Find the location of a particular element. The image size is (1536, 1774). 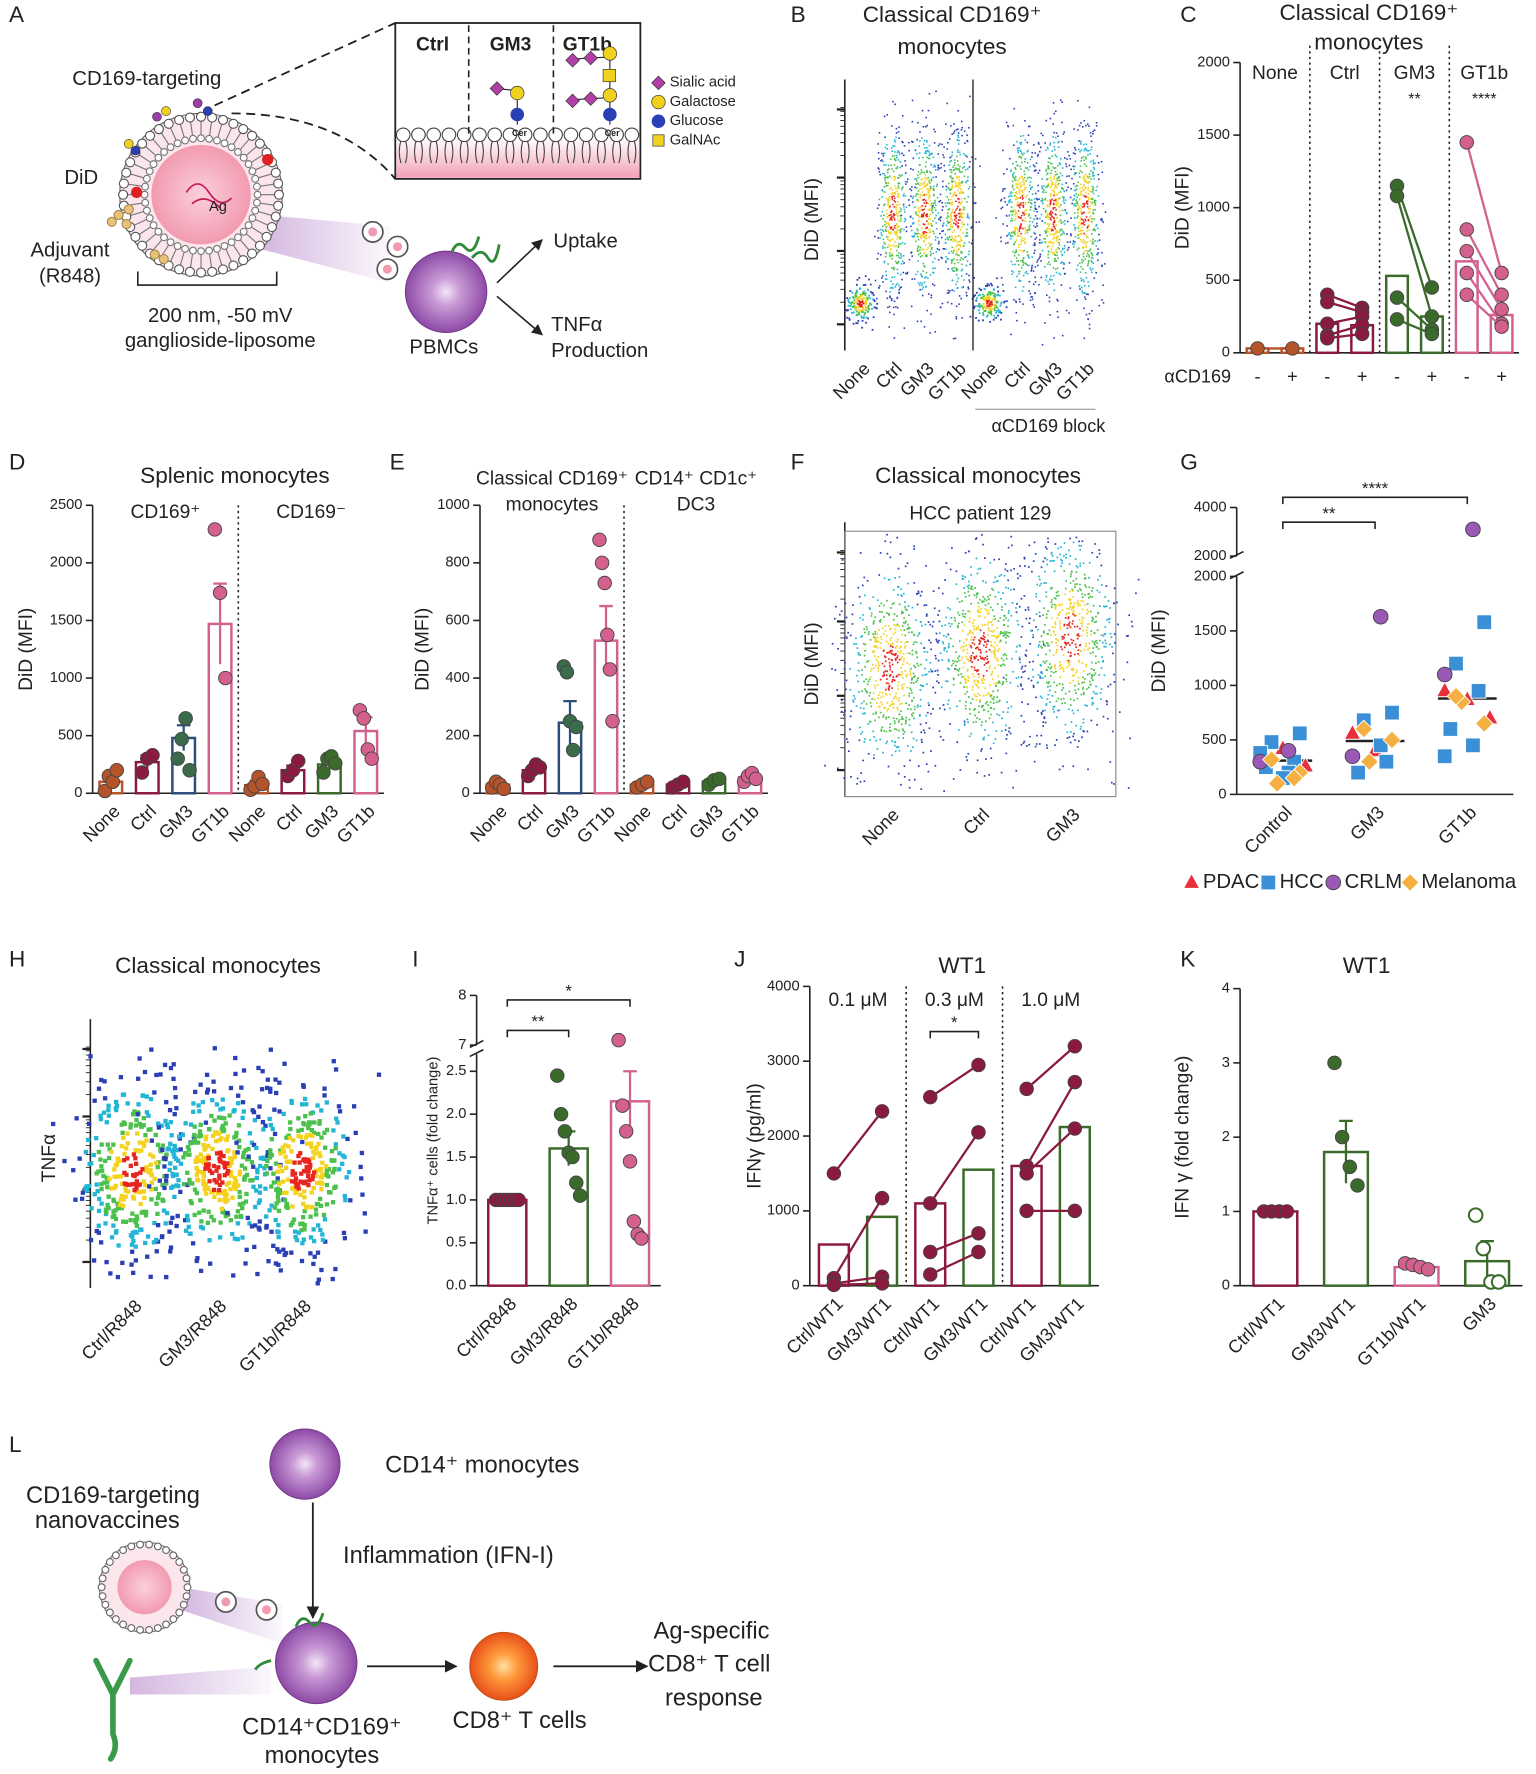

ligand is located at coordinates (166, 111).